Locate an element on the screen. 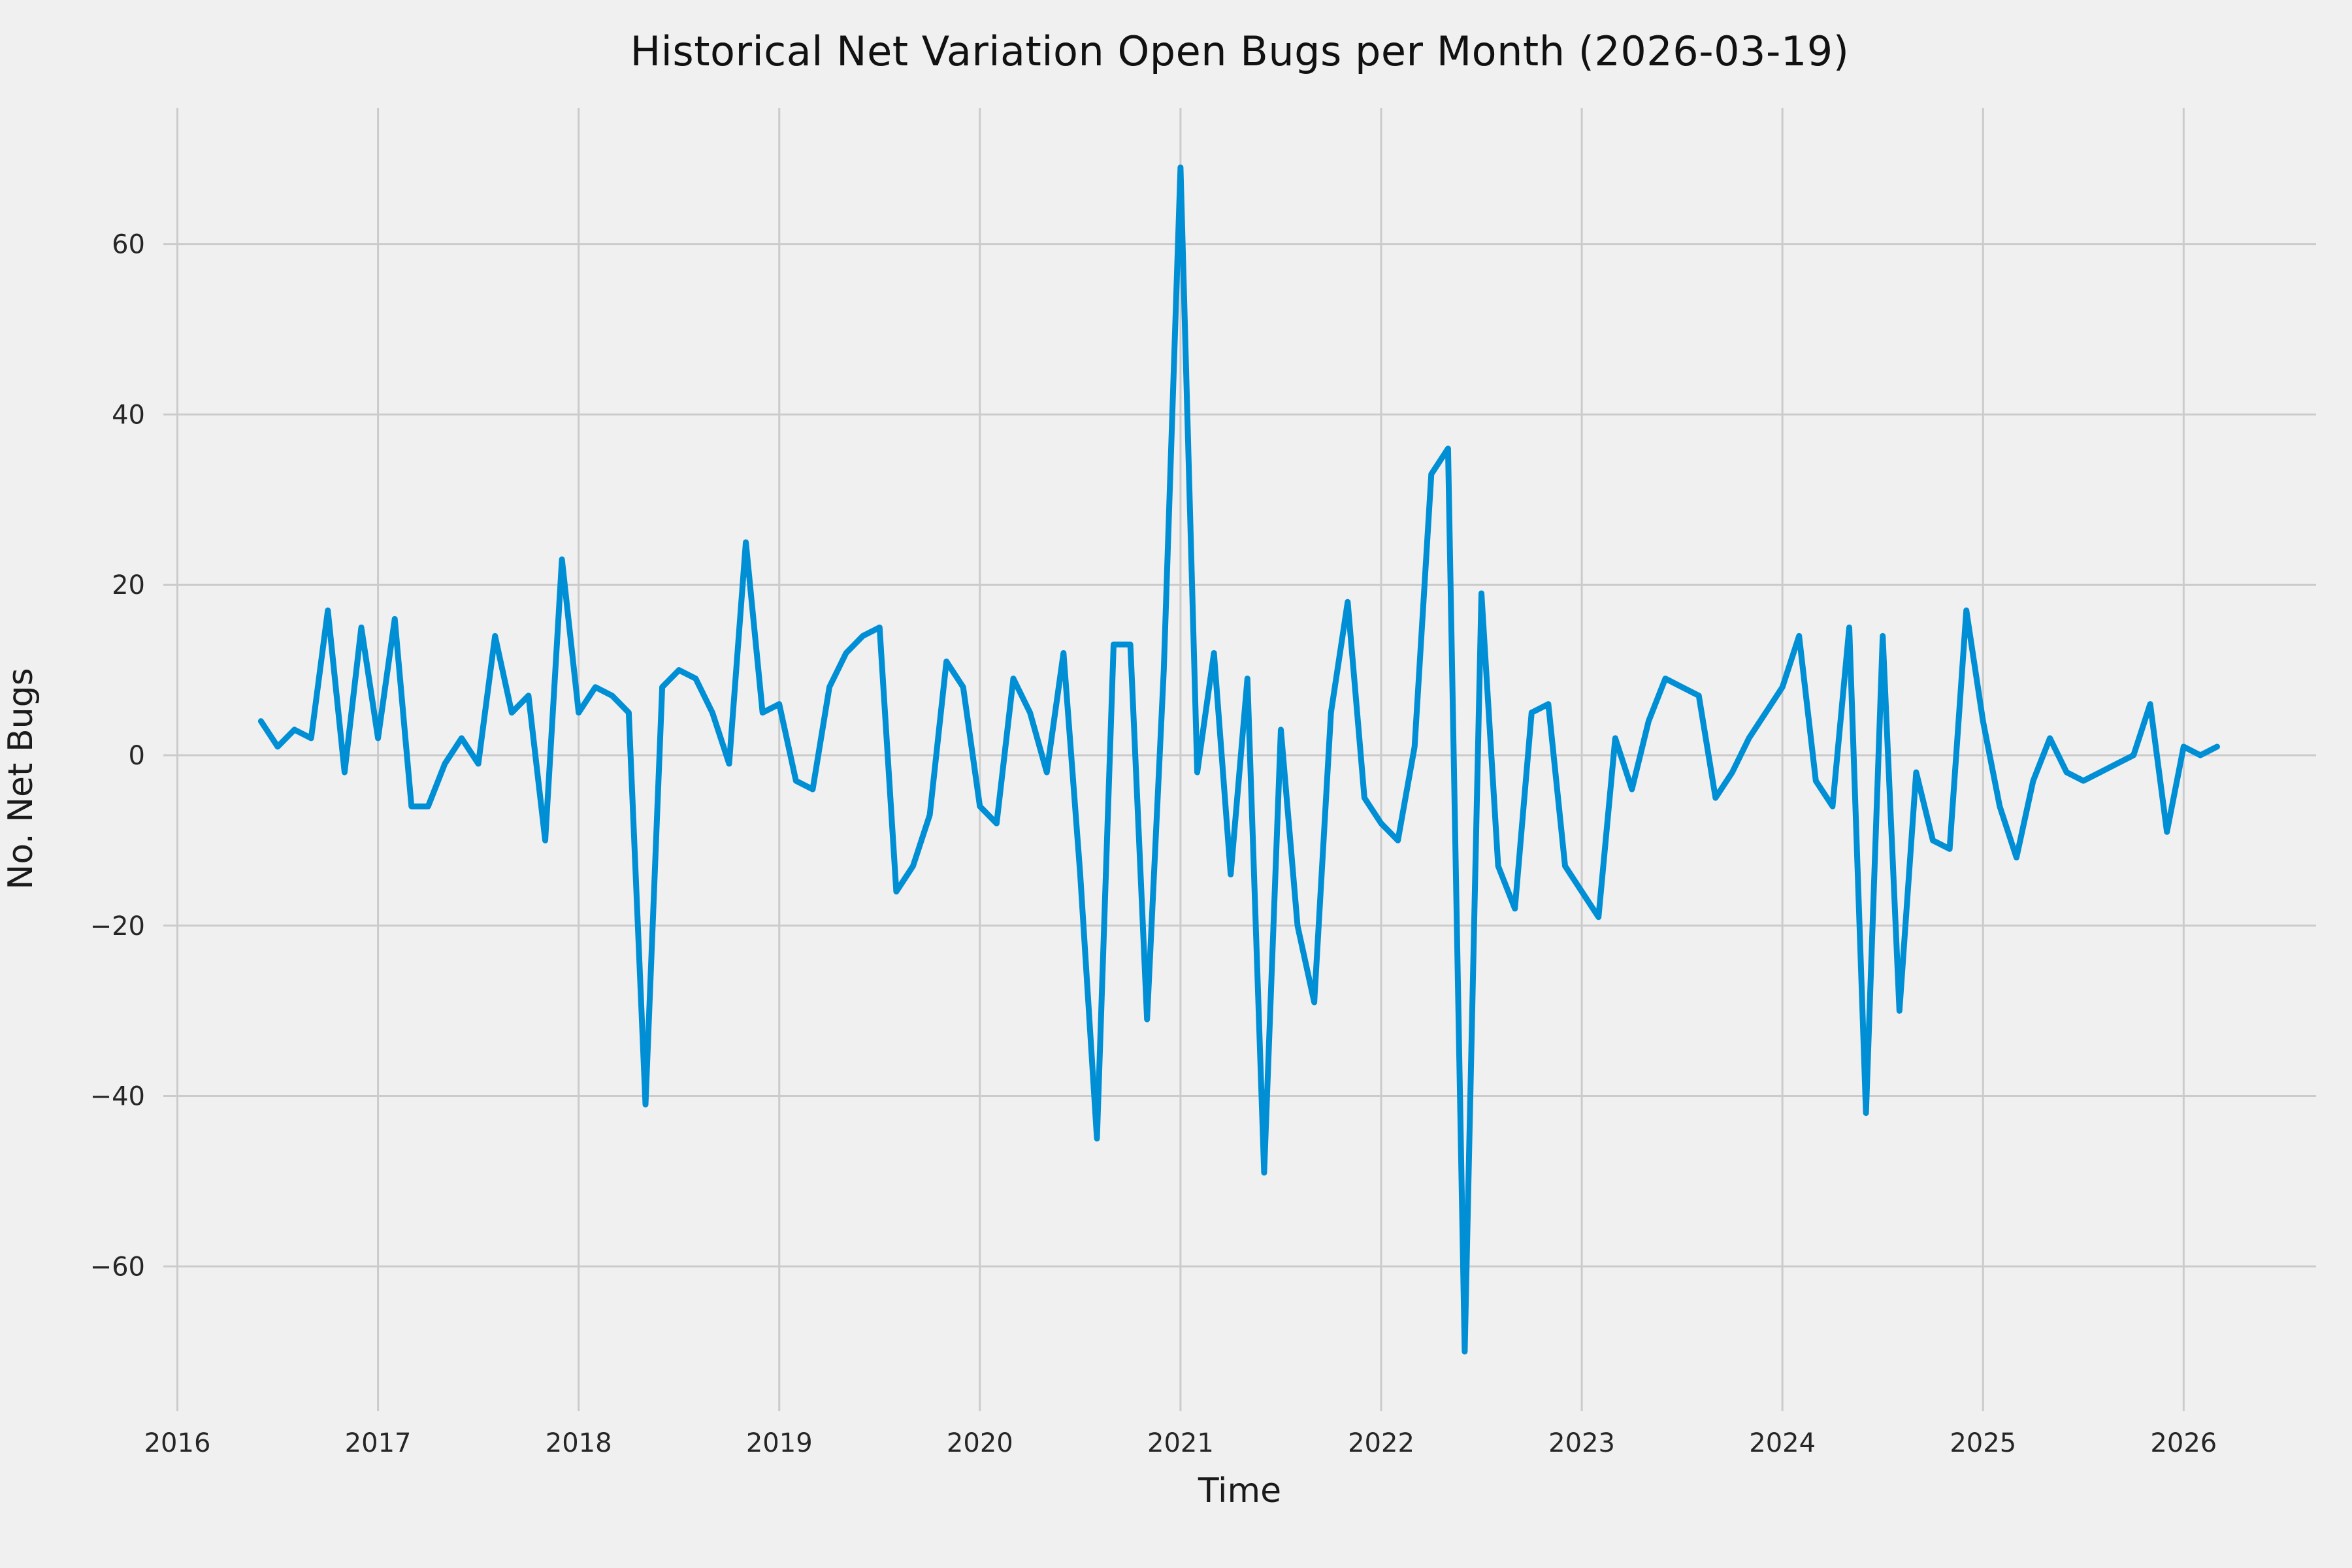 The height and width of the screenshot is (1568, 2352). y-tick-label: 40 is located at coordinates (128, 415).